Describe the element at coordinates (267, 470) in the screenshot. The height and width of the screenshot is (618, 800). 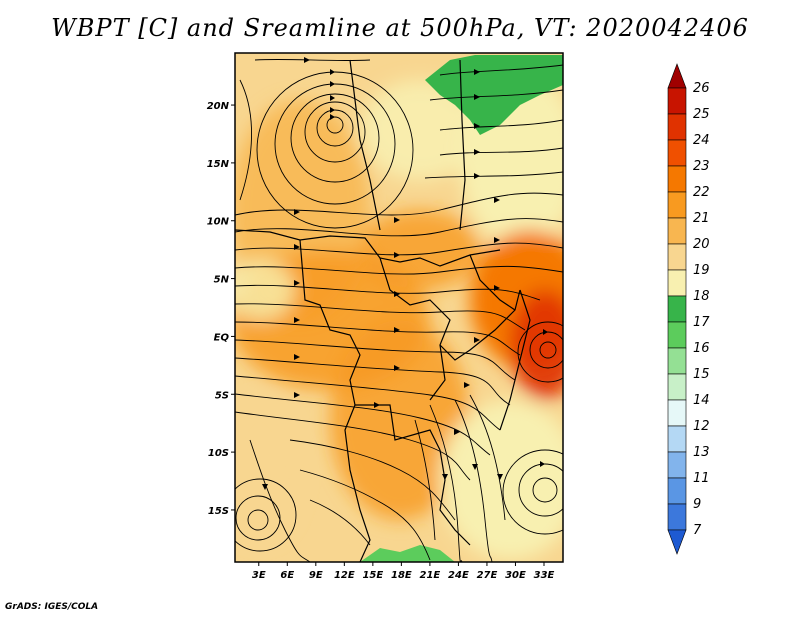
I see `zone-20-southwest` at that location.